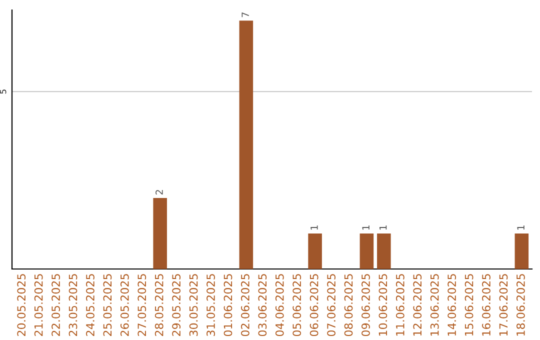 Image resolution: width=540 pixels, height=340 pixels. I want to click on x-tick-label: 21.05.2025, so click(38, 305).